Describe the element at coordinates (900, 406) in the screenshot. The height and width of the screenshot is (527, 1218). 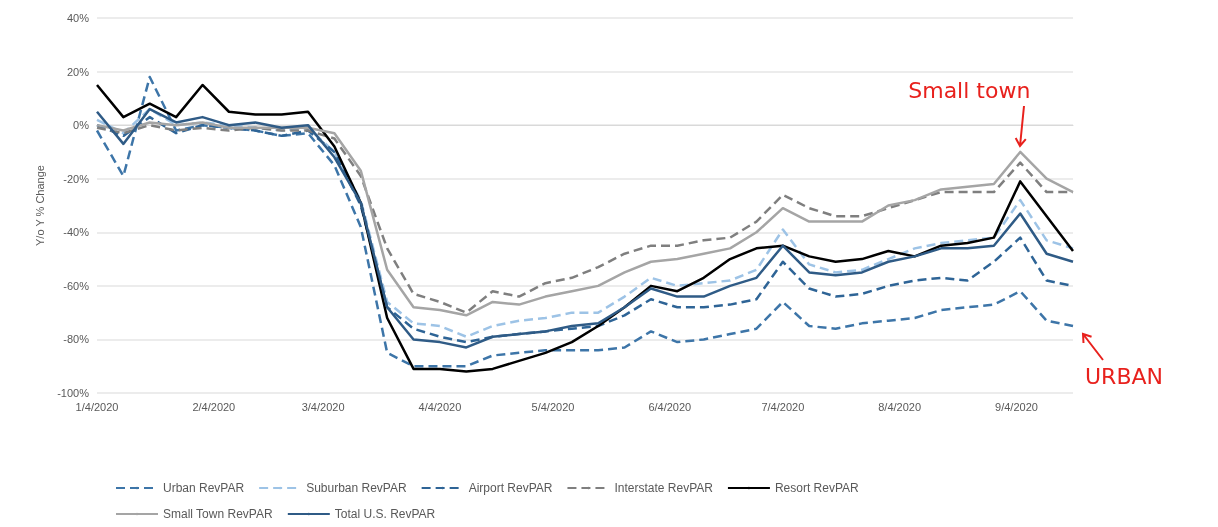
I see `x-tick-label: 8/4/2020` at that location.